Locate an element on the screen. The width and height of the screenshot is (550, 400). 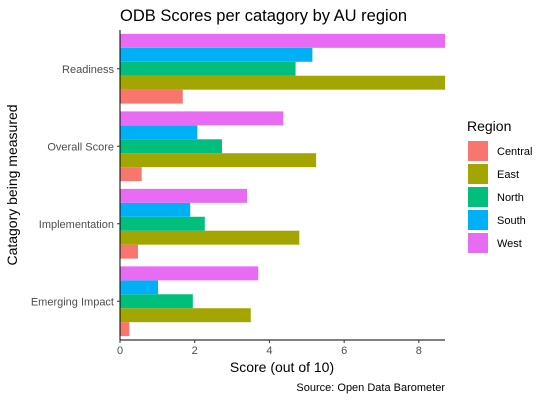
bar-readiness-west is located at coordinates (282, 40).